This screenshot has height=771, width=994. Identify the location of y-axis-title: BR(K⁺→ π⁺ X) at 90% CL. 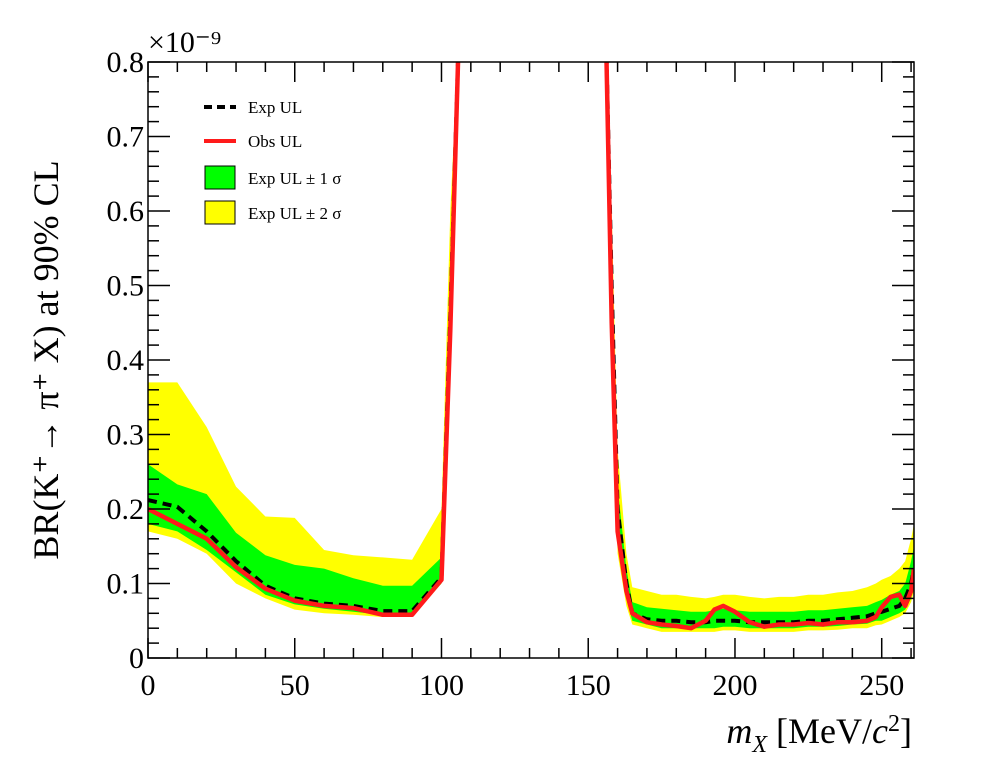
(46, 359).